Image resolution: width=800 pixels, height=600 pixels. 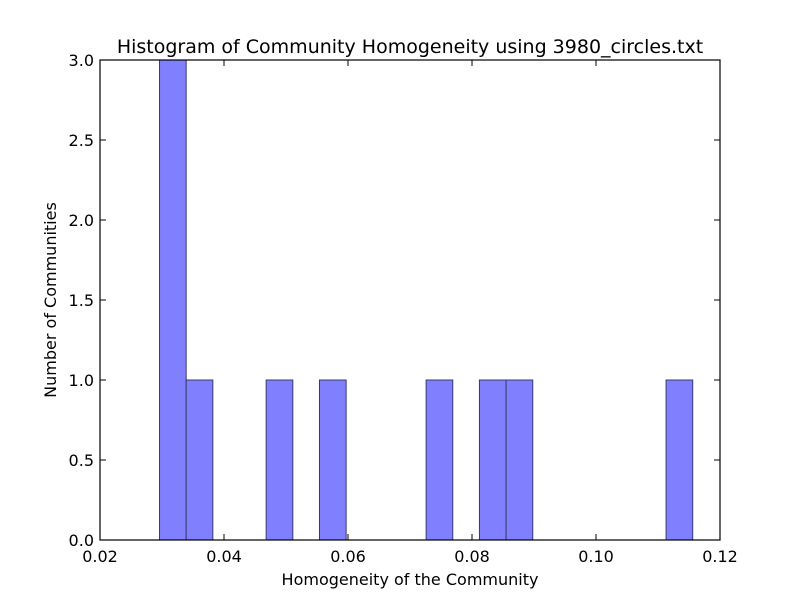 I want to click on y-axis-title: Number of Communities, so click(x=50, y=300).